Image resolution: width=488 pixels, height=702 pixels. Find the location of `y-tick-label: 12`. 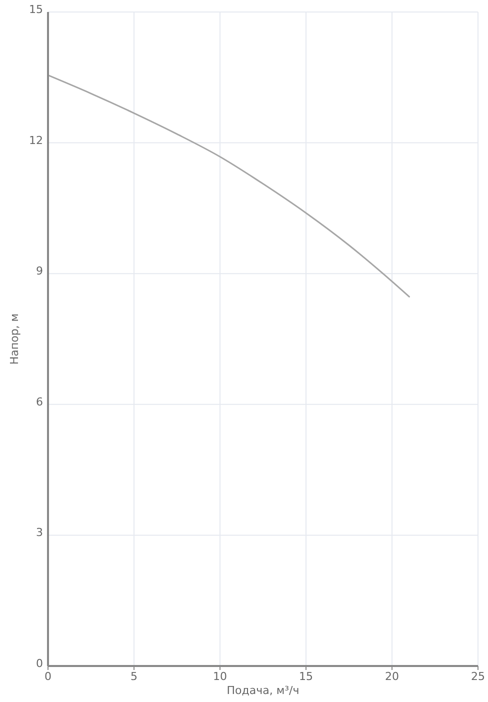

y-tick-label: 12 is located at coordinates (36, 140).